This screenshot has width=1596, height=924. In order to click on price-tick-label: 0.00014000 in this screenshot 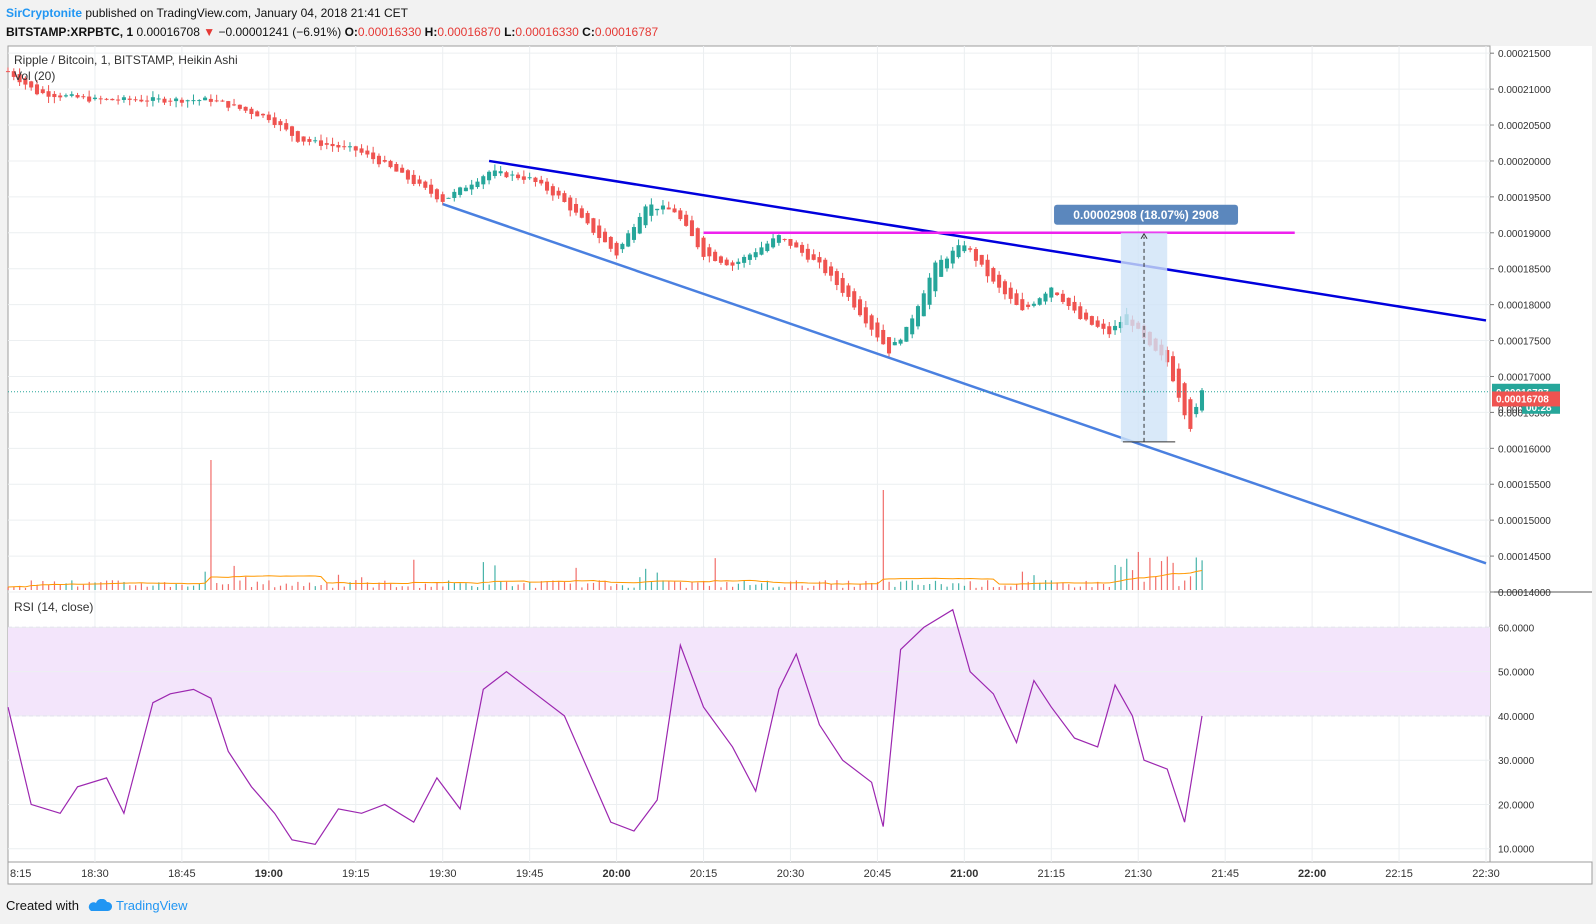, I will do `click(1524, 593)`.